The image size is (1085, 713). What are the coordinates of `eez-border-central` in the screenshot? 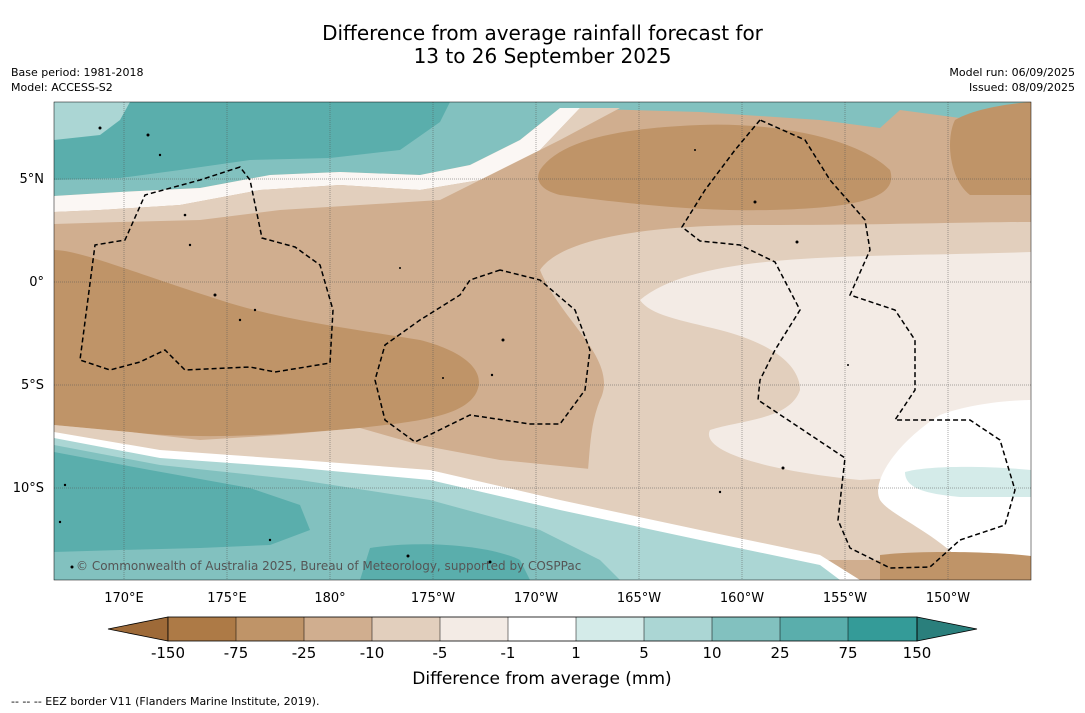 It's located at (482, 356).